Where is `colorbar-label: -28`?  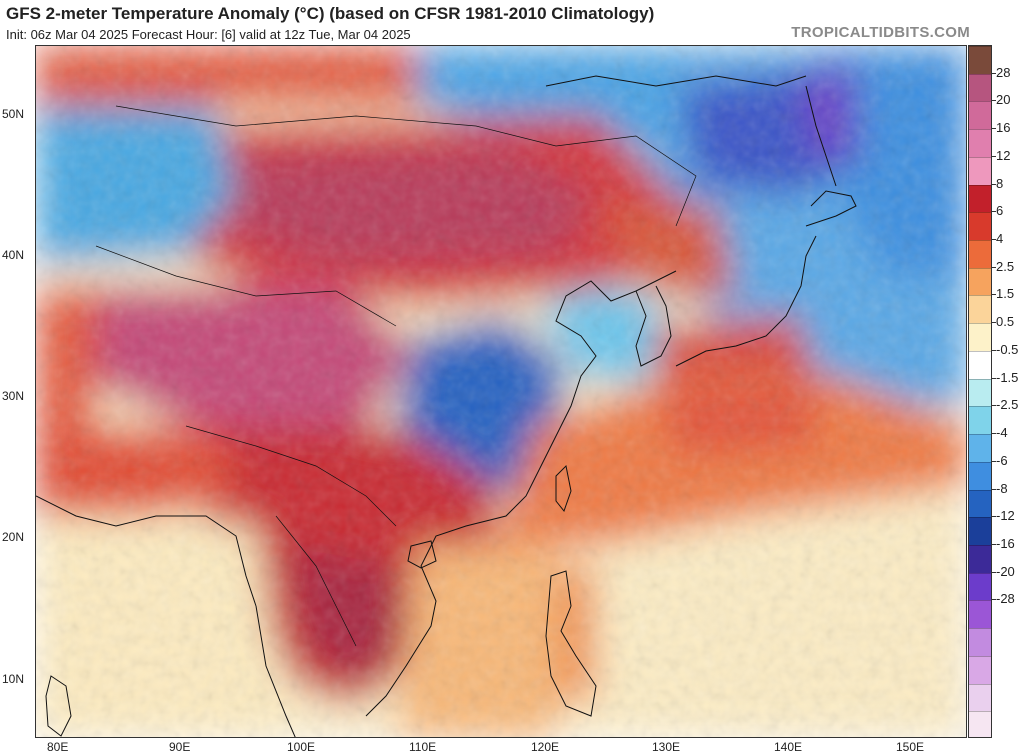 colorbar-label: -28 is located at coordinates (1005, 599).